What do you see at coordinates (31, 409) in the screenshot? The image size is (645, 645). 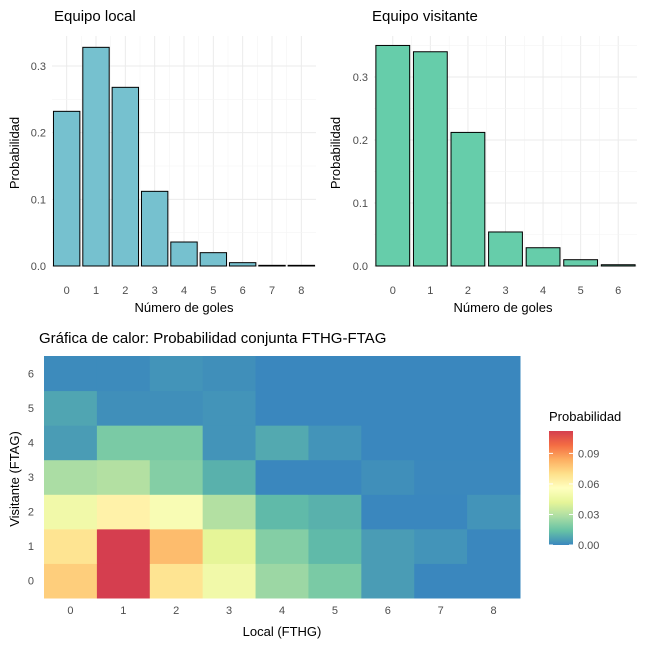 I see `y-tick-label: 5` at bounding box center [31, 409].